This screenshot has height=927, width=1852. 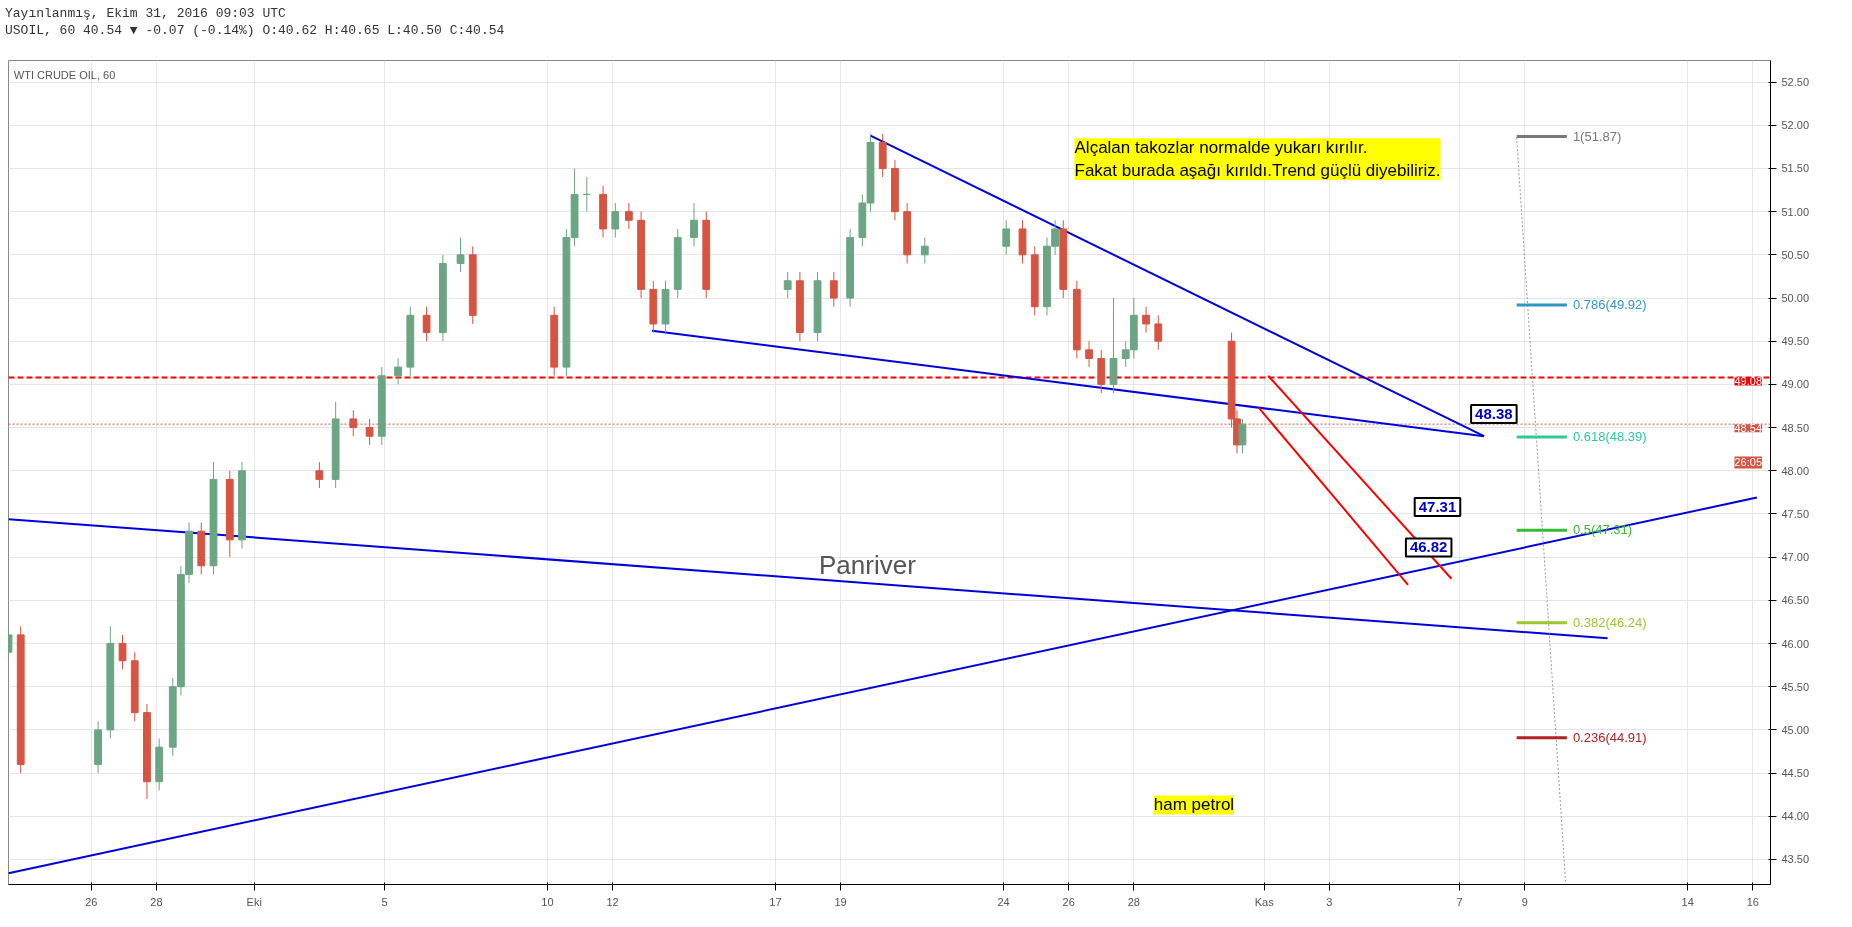 What do you see at coordinates (1003, 901) in the screenshot?
I see `x-tick-label: 24` at bounding box center [1003, 901].